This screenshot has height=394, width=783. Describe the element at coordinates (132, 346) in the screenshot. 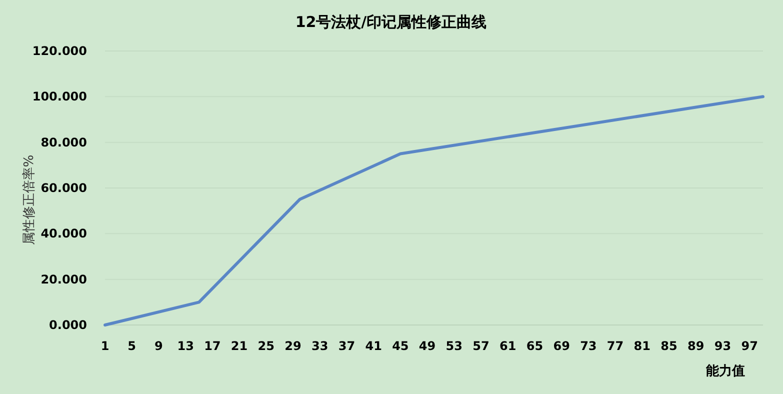

I see `x-tick-label: 5` at that location.